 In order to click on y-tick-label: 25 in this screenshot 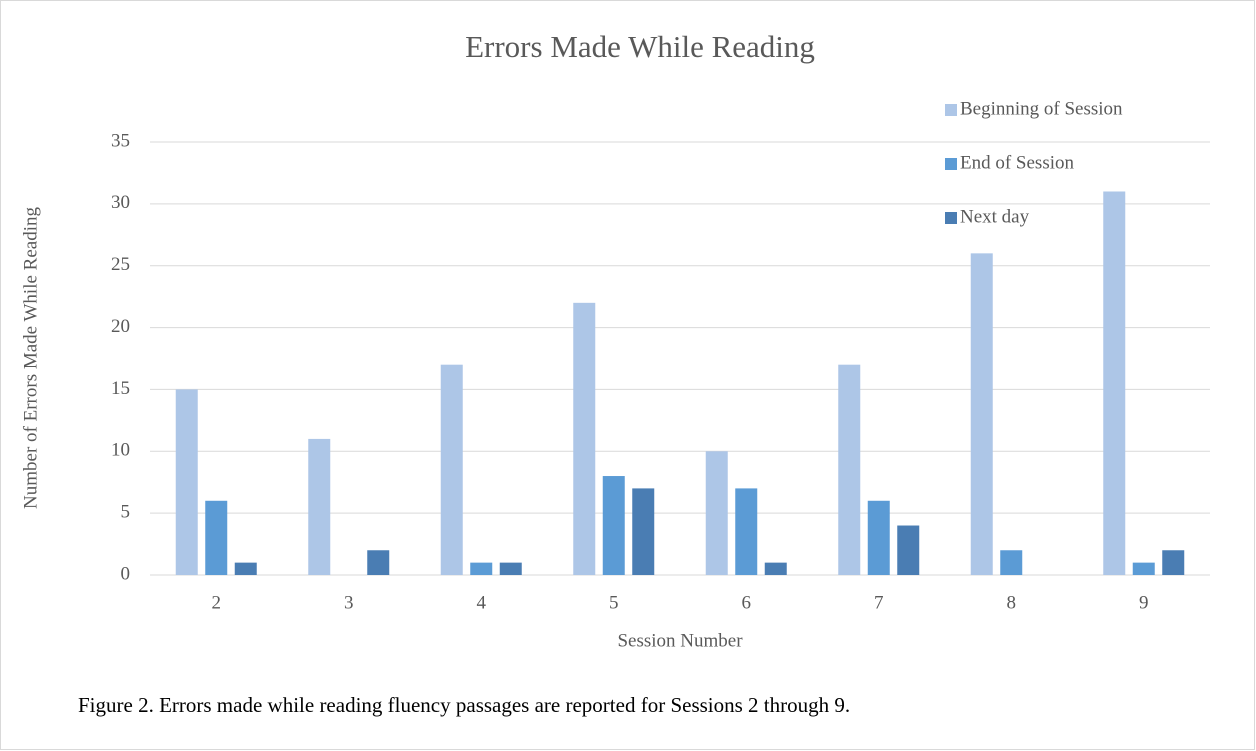, I will do `click(120, 264)`.